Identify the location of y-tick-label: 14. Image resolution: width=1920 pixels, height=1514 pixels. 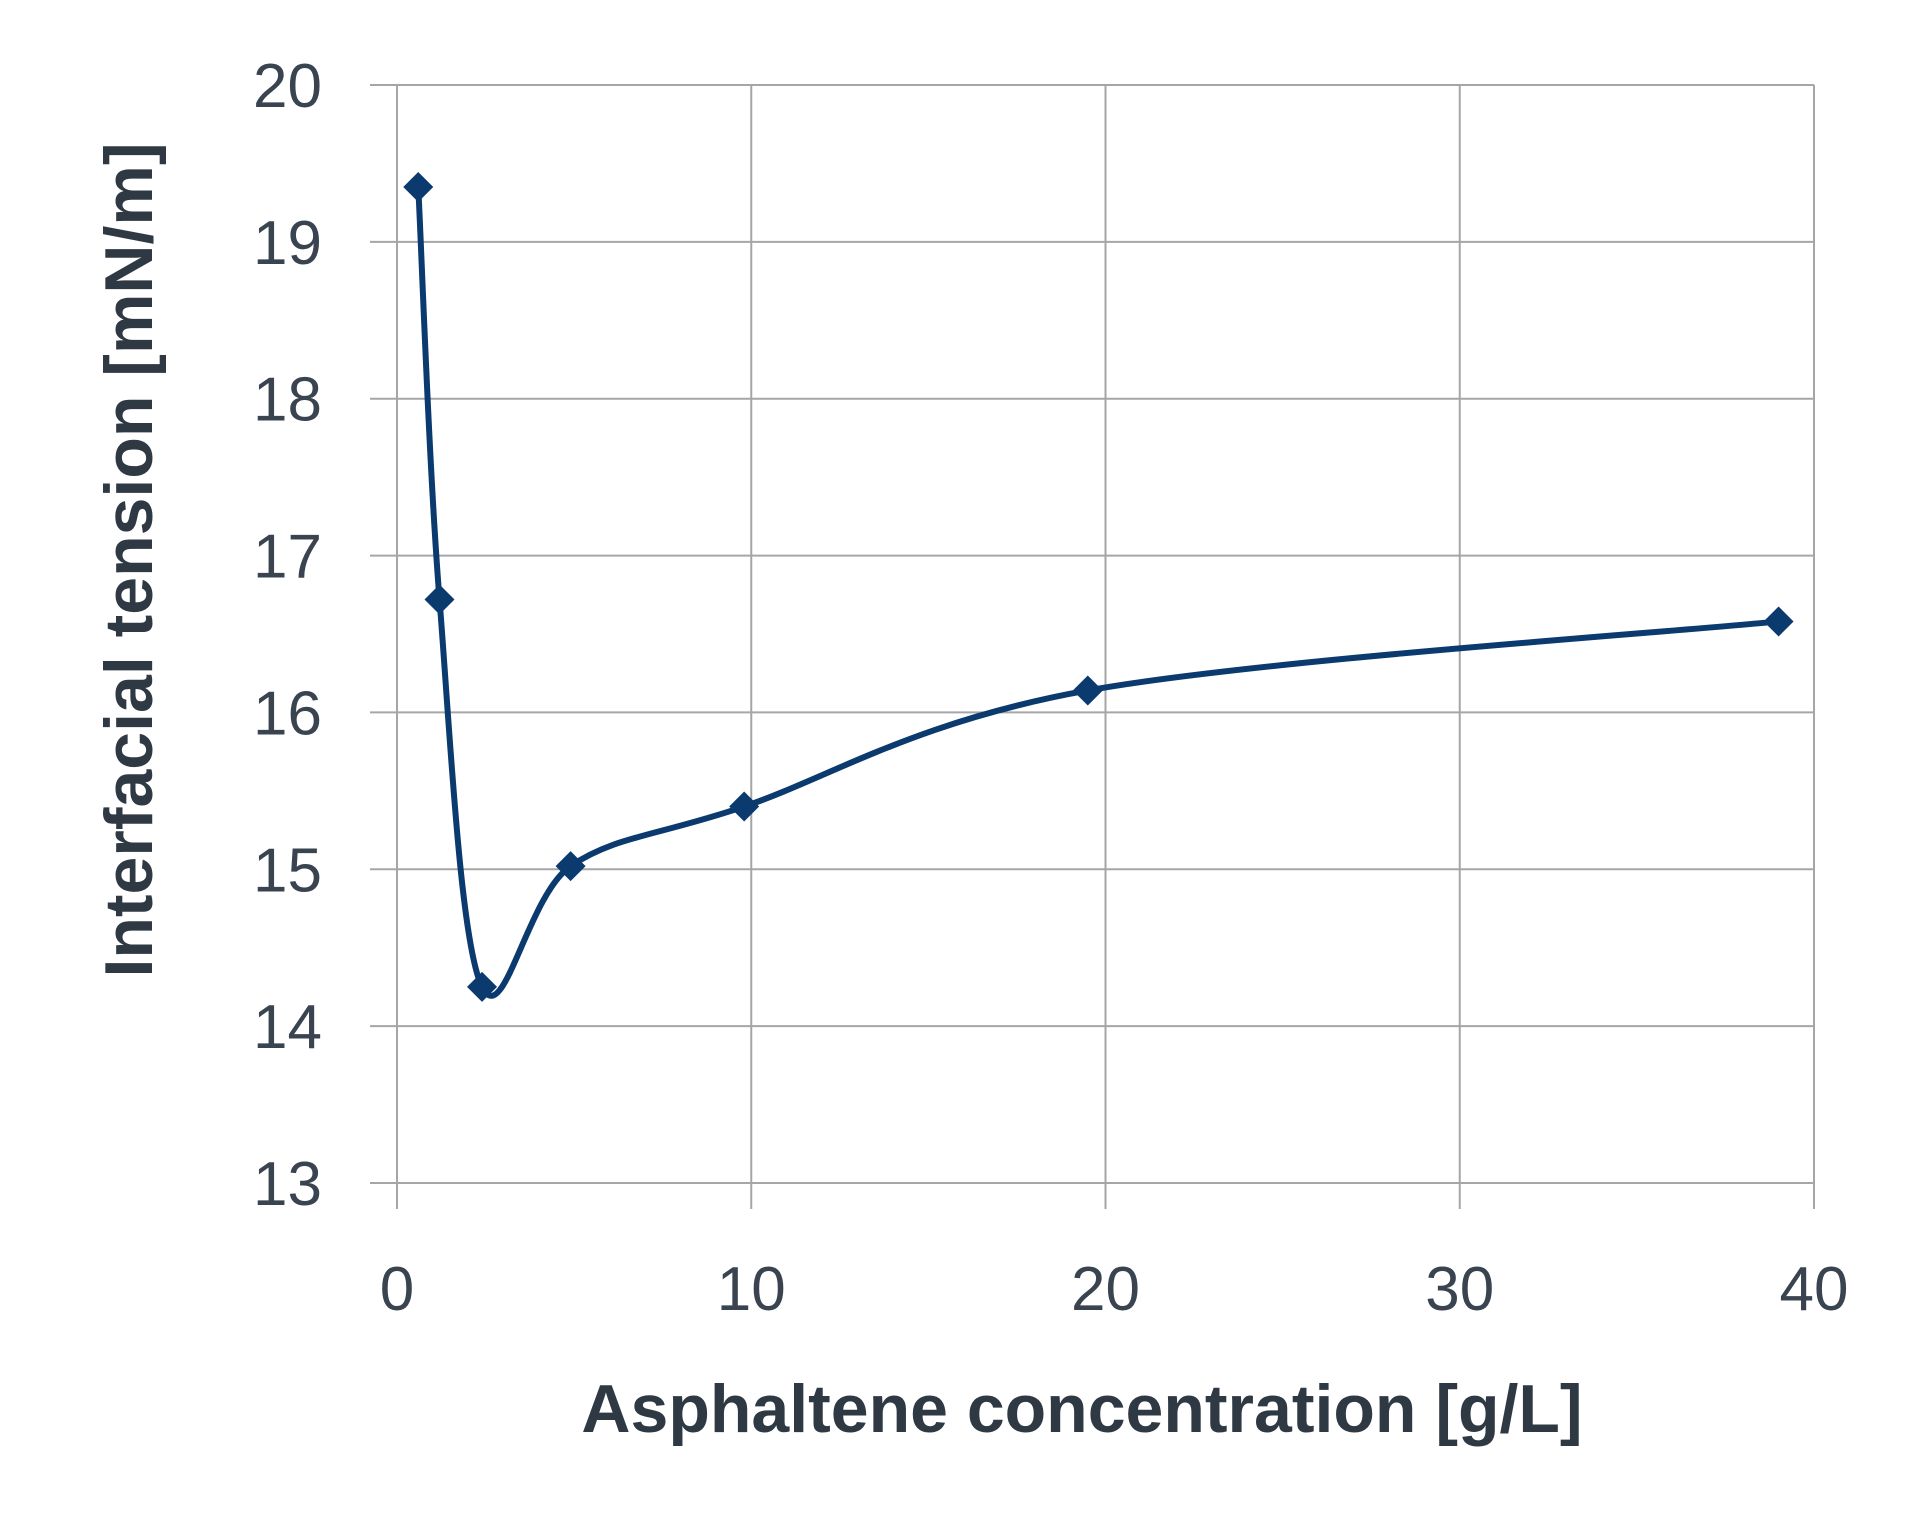
(287, 1027).